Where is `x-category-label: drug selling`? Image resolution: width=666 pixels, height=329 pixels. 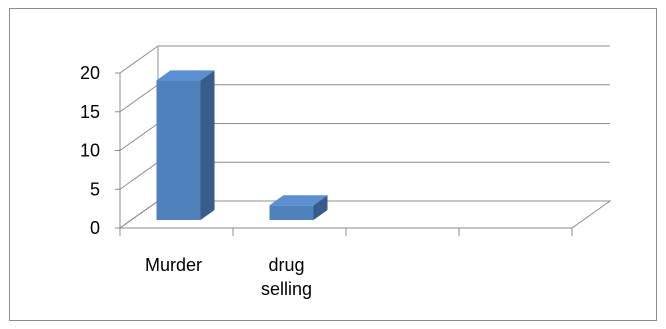
x-category-label: drug selling is located at coordinates (286, 277).